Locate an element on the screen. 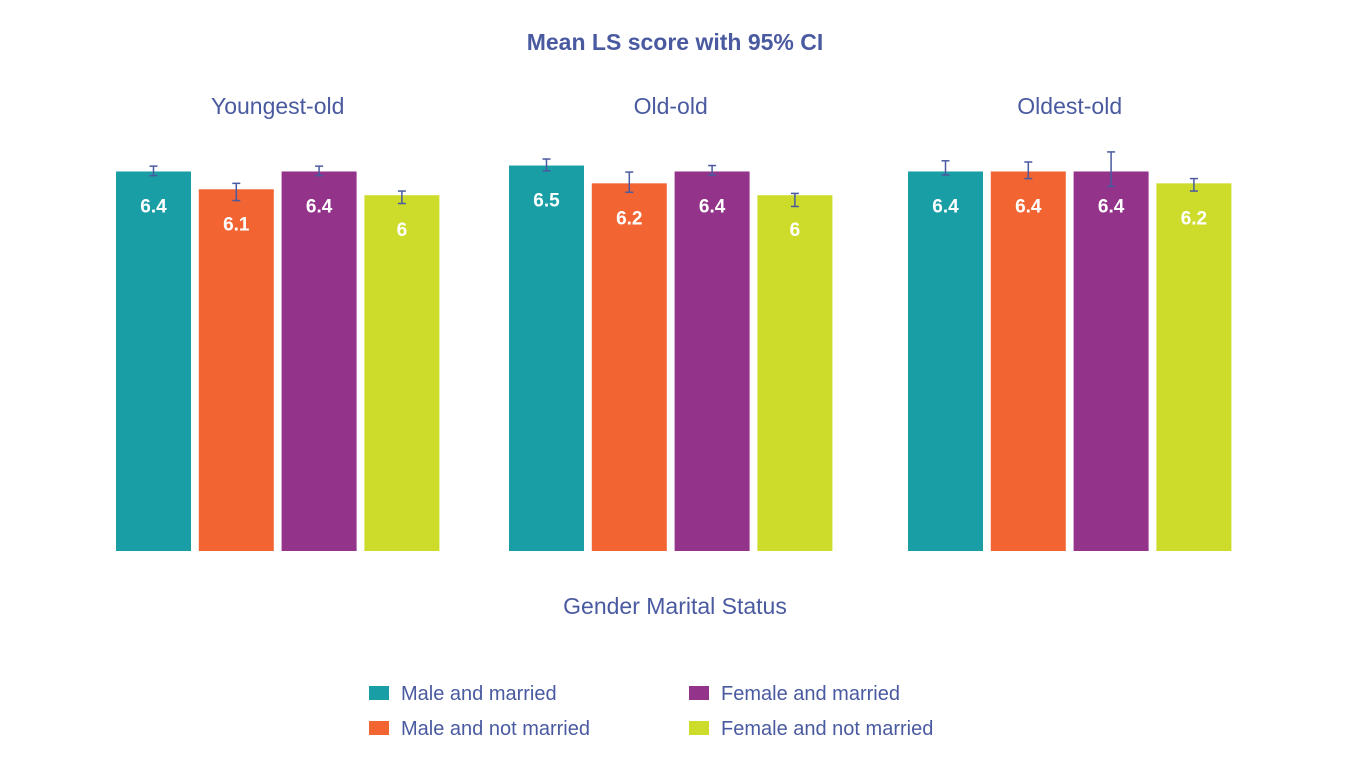 The height and width of the screenshot is (763, 1350). legend-item: Male and not married is located at coordinates (479, 729).